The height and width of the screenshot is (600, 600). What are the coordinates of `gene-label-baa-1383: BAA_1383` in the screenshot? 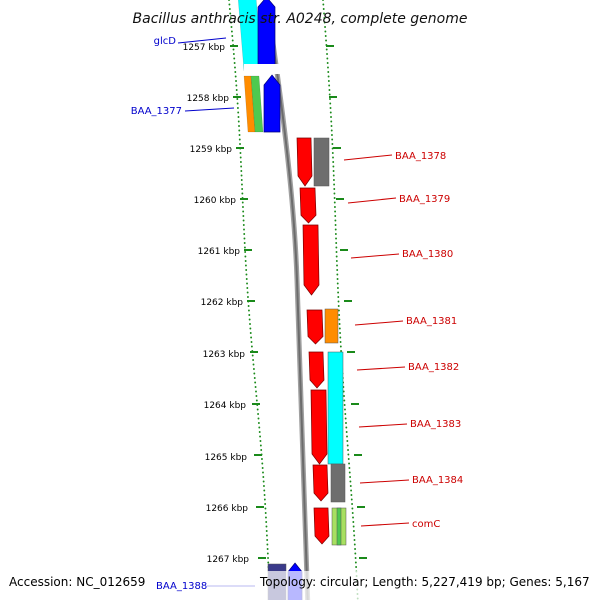 It's located at (435, 424).